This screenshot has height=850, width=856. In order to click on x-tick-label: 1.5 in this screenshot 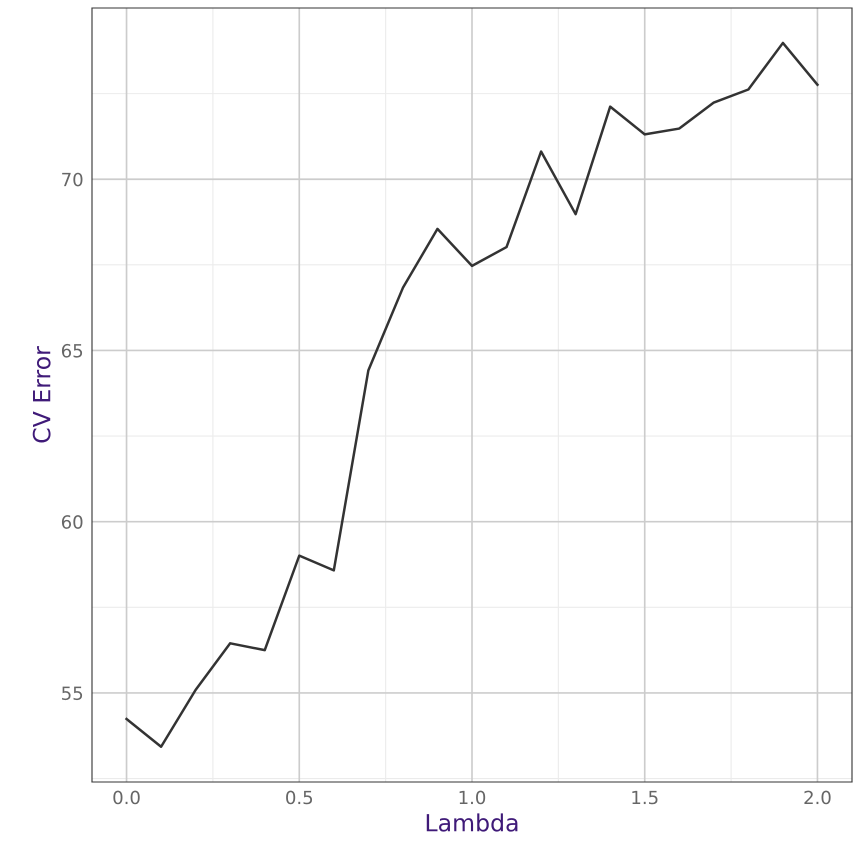, I will do `click(645, 797)`.